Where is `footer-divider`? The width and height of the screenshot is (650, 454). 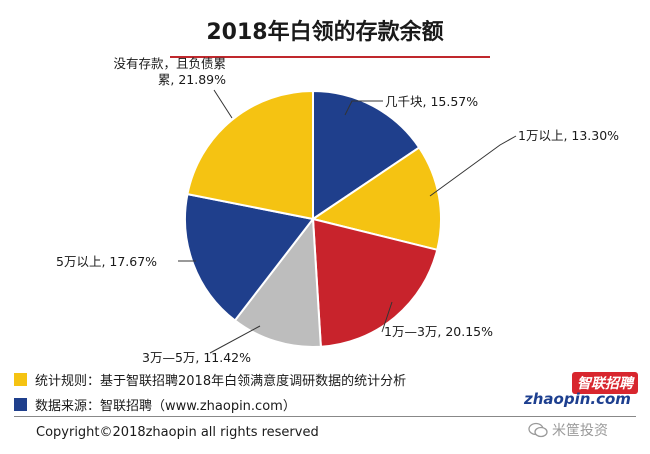 footer-divider is located at coordinates (325, 416).